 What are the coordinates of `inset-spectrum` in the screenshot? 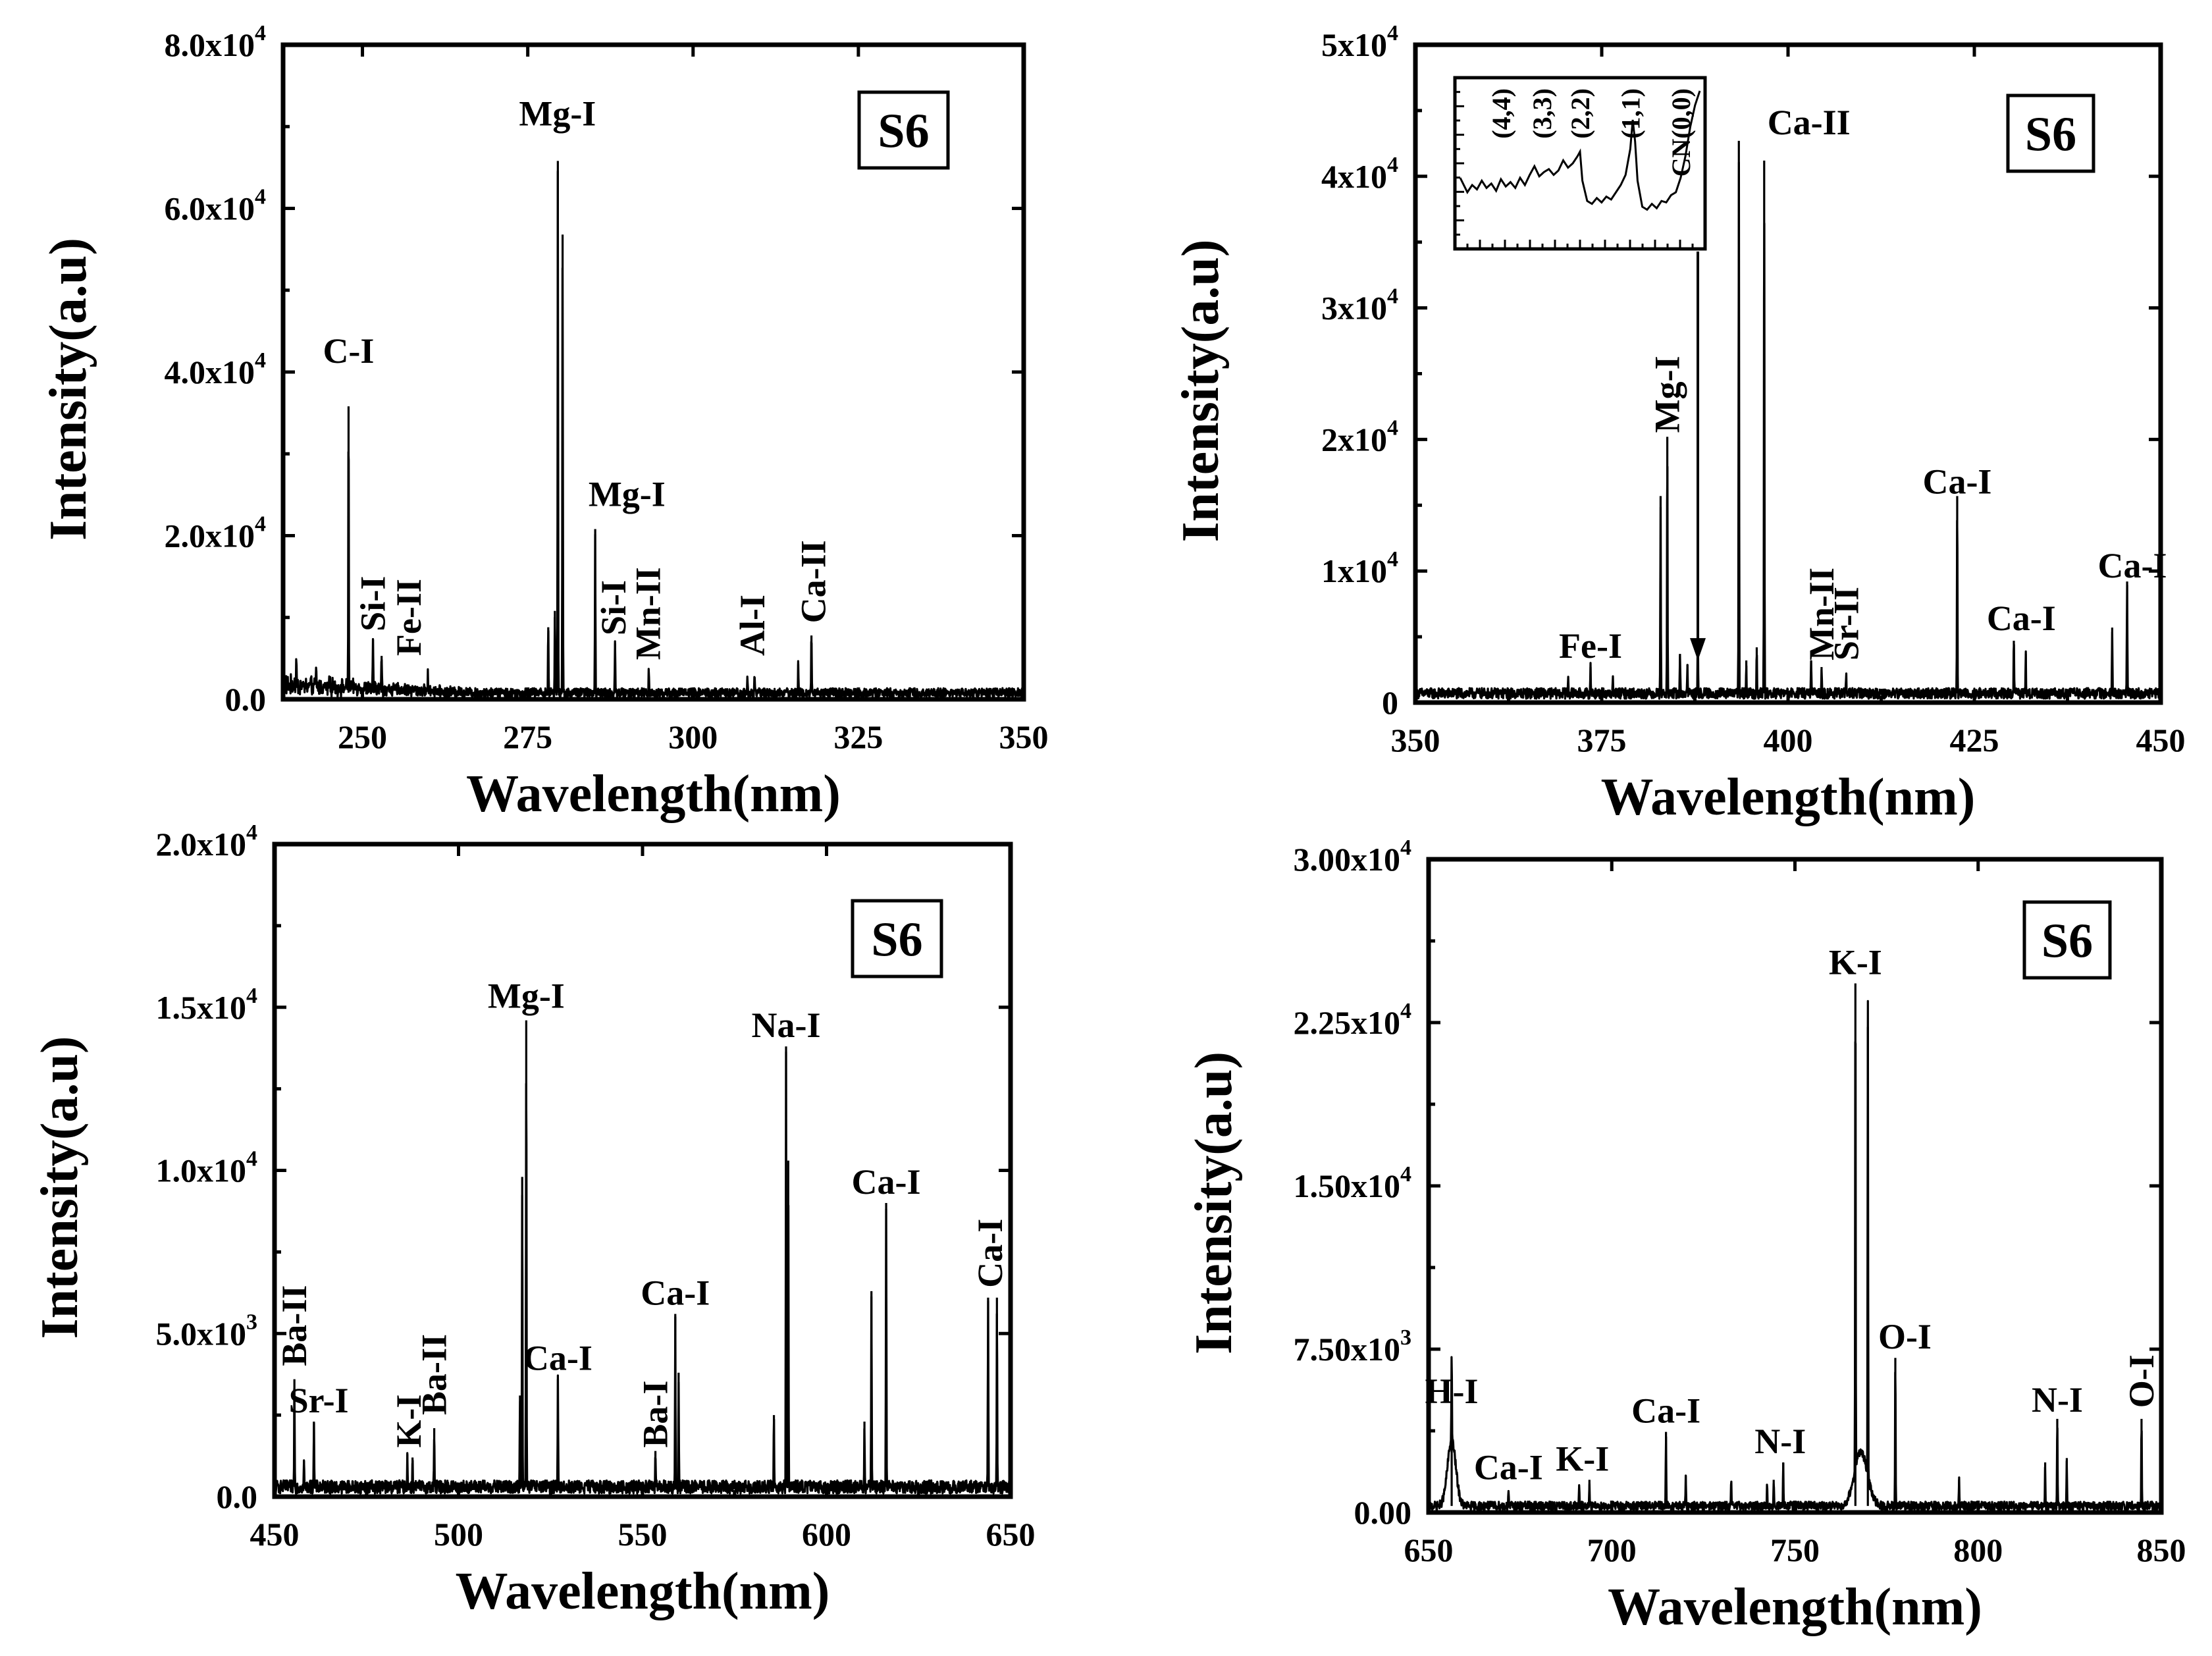 It's located at (1580, 150).